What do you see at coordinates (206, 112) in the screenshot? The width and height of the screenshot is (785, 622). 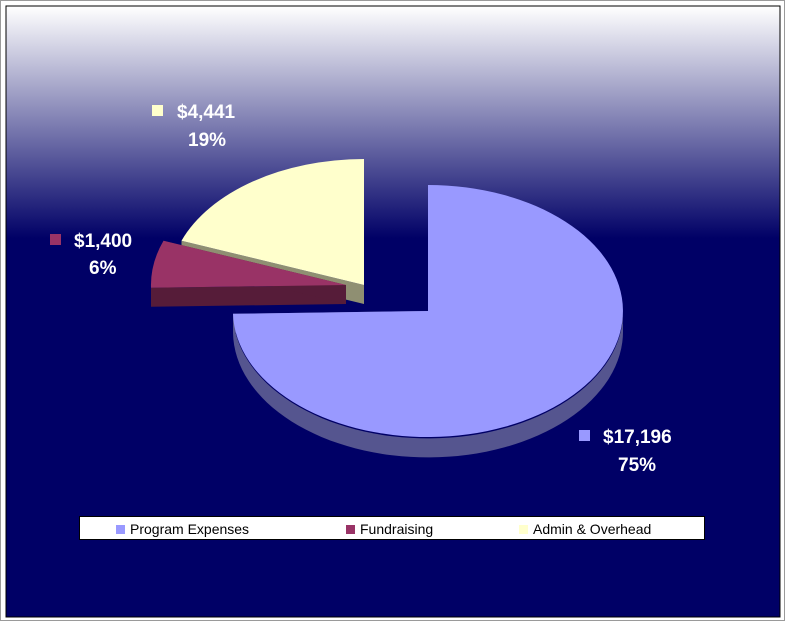 I see `value-label-admin: $4,441` at bounding box center [206, 112].